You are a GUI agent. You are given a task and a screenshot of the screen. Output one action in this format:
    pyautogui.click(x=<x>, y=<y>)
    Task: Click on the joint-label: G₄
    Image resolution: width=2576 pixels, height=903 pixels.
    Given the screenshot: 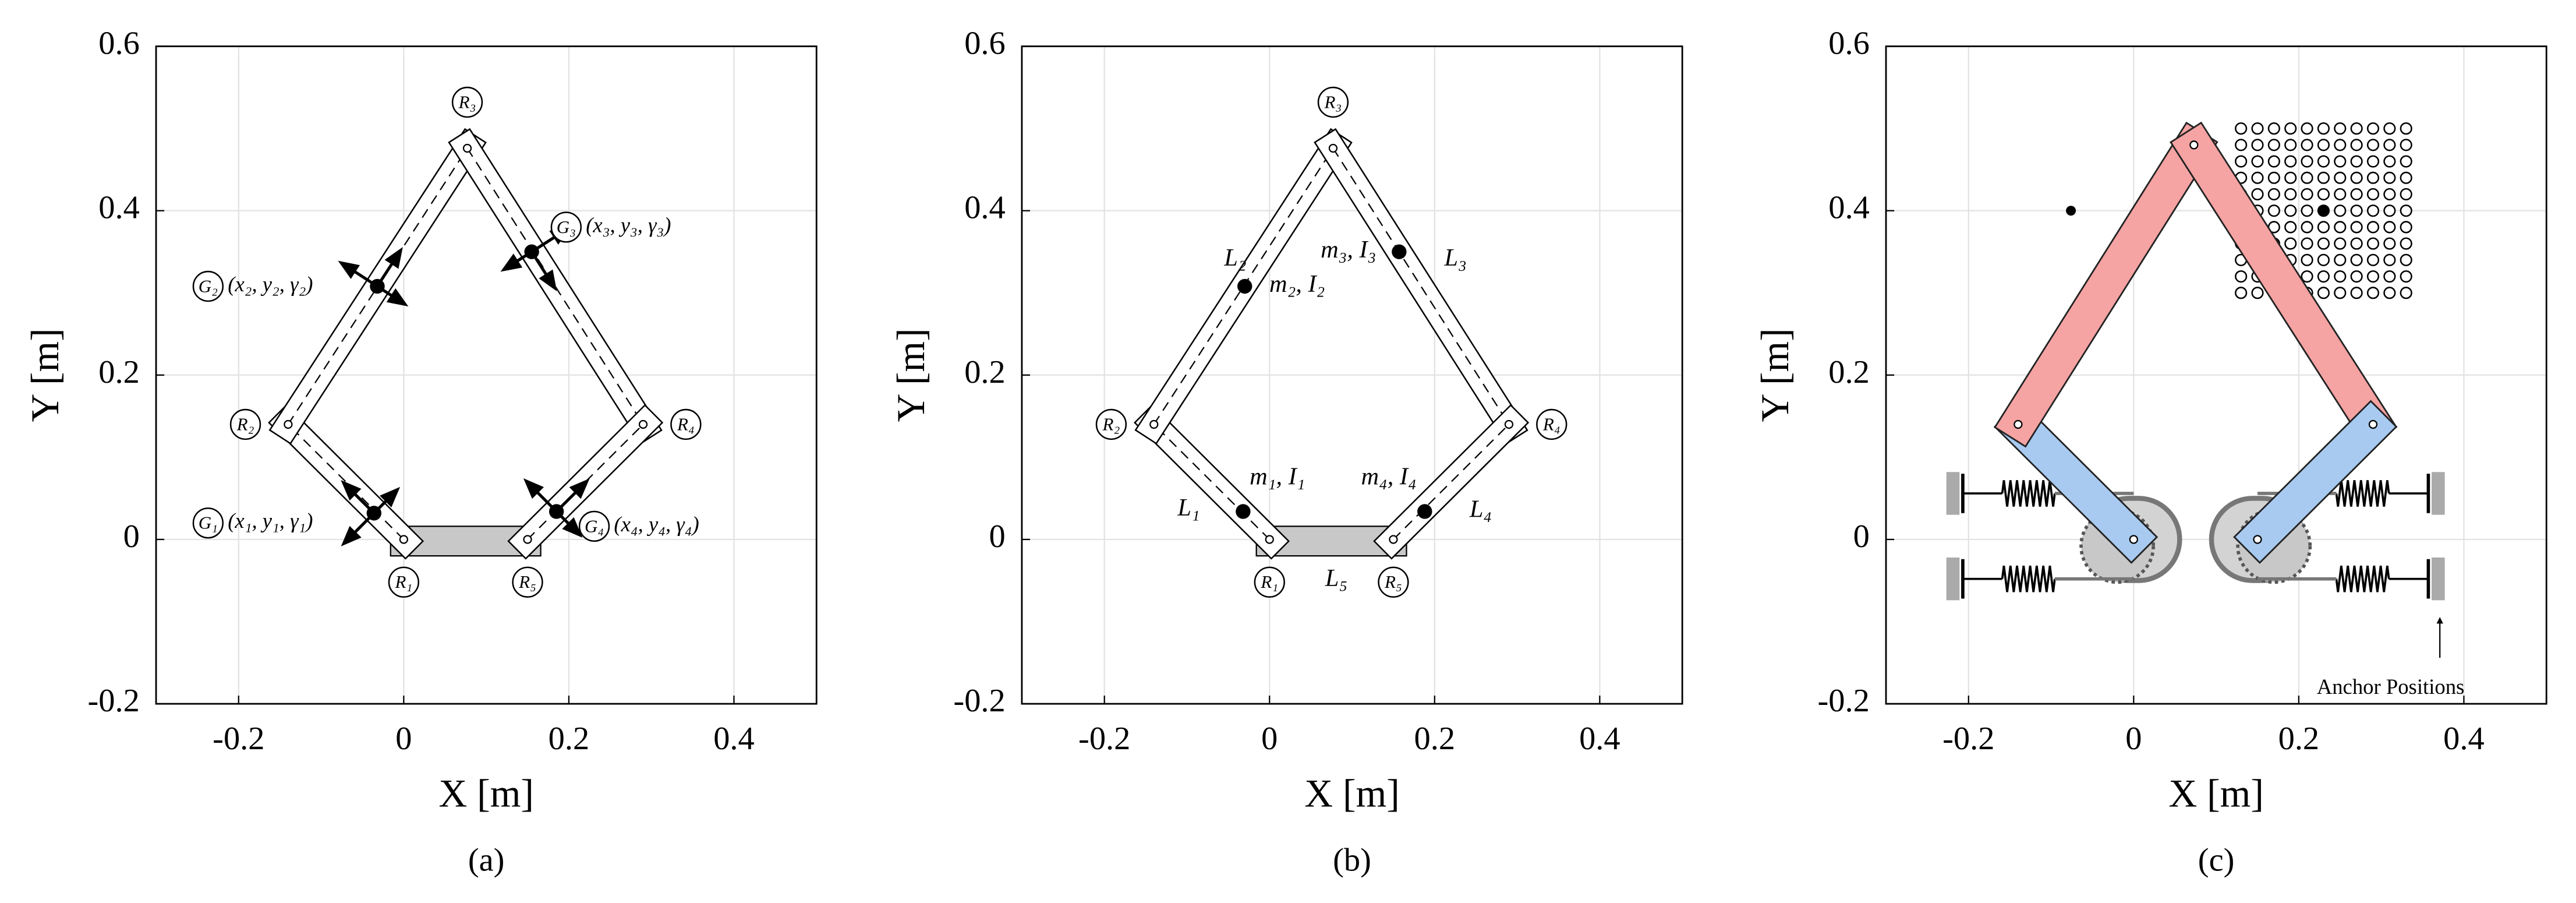 What is the action you would take?
    pyautogui.click(x=594, y=526)
    